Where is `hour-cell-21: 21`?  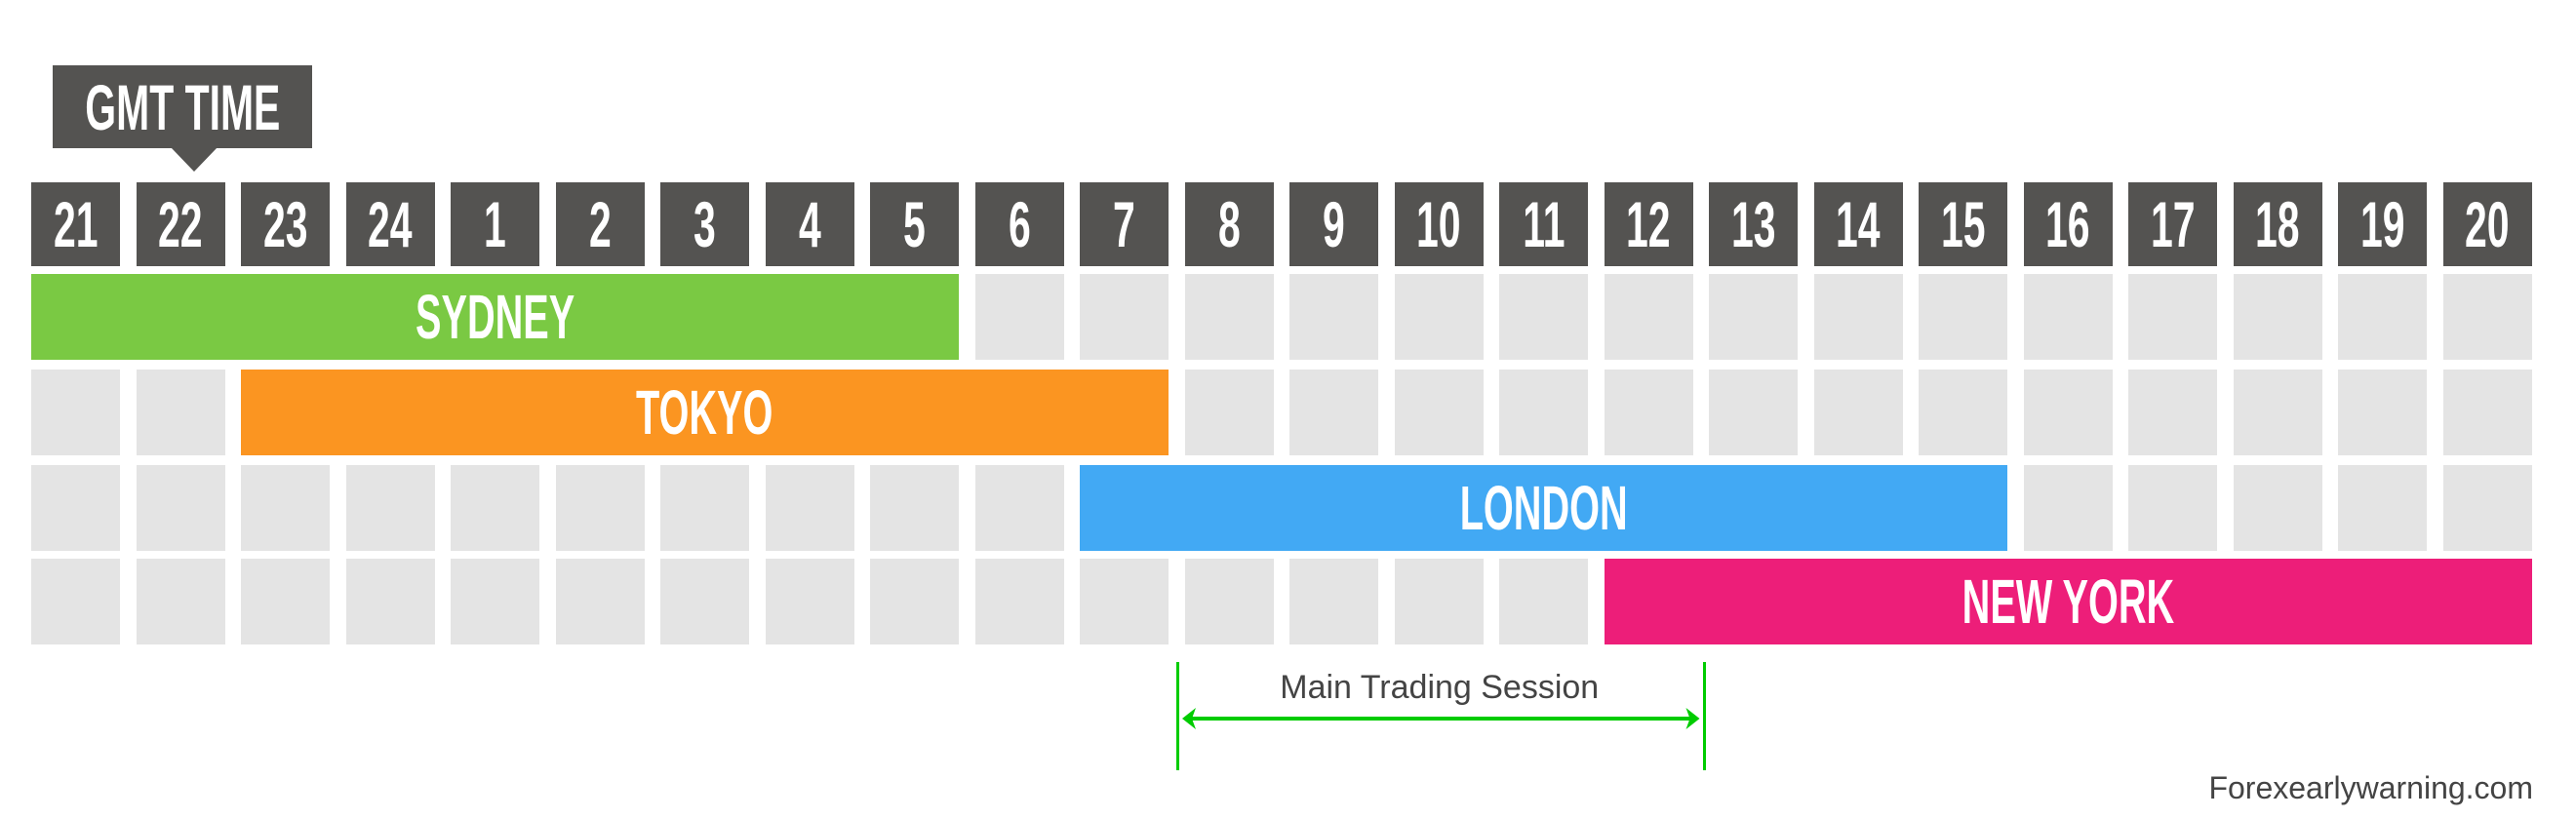
hour-cell-21: 21 is located at coordinates (75, 224).